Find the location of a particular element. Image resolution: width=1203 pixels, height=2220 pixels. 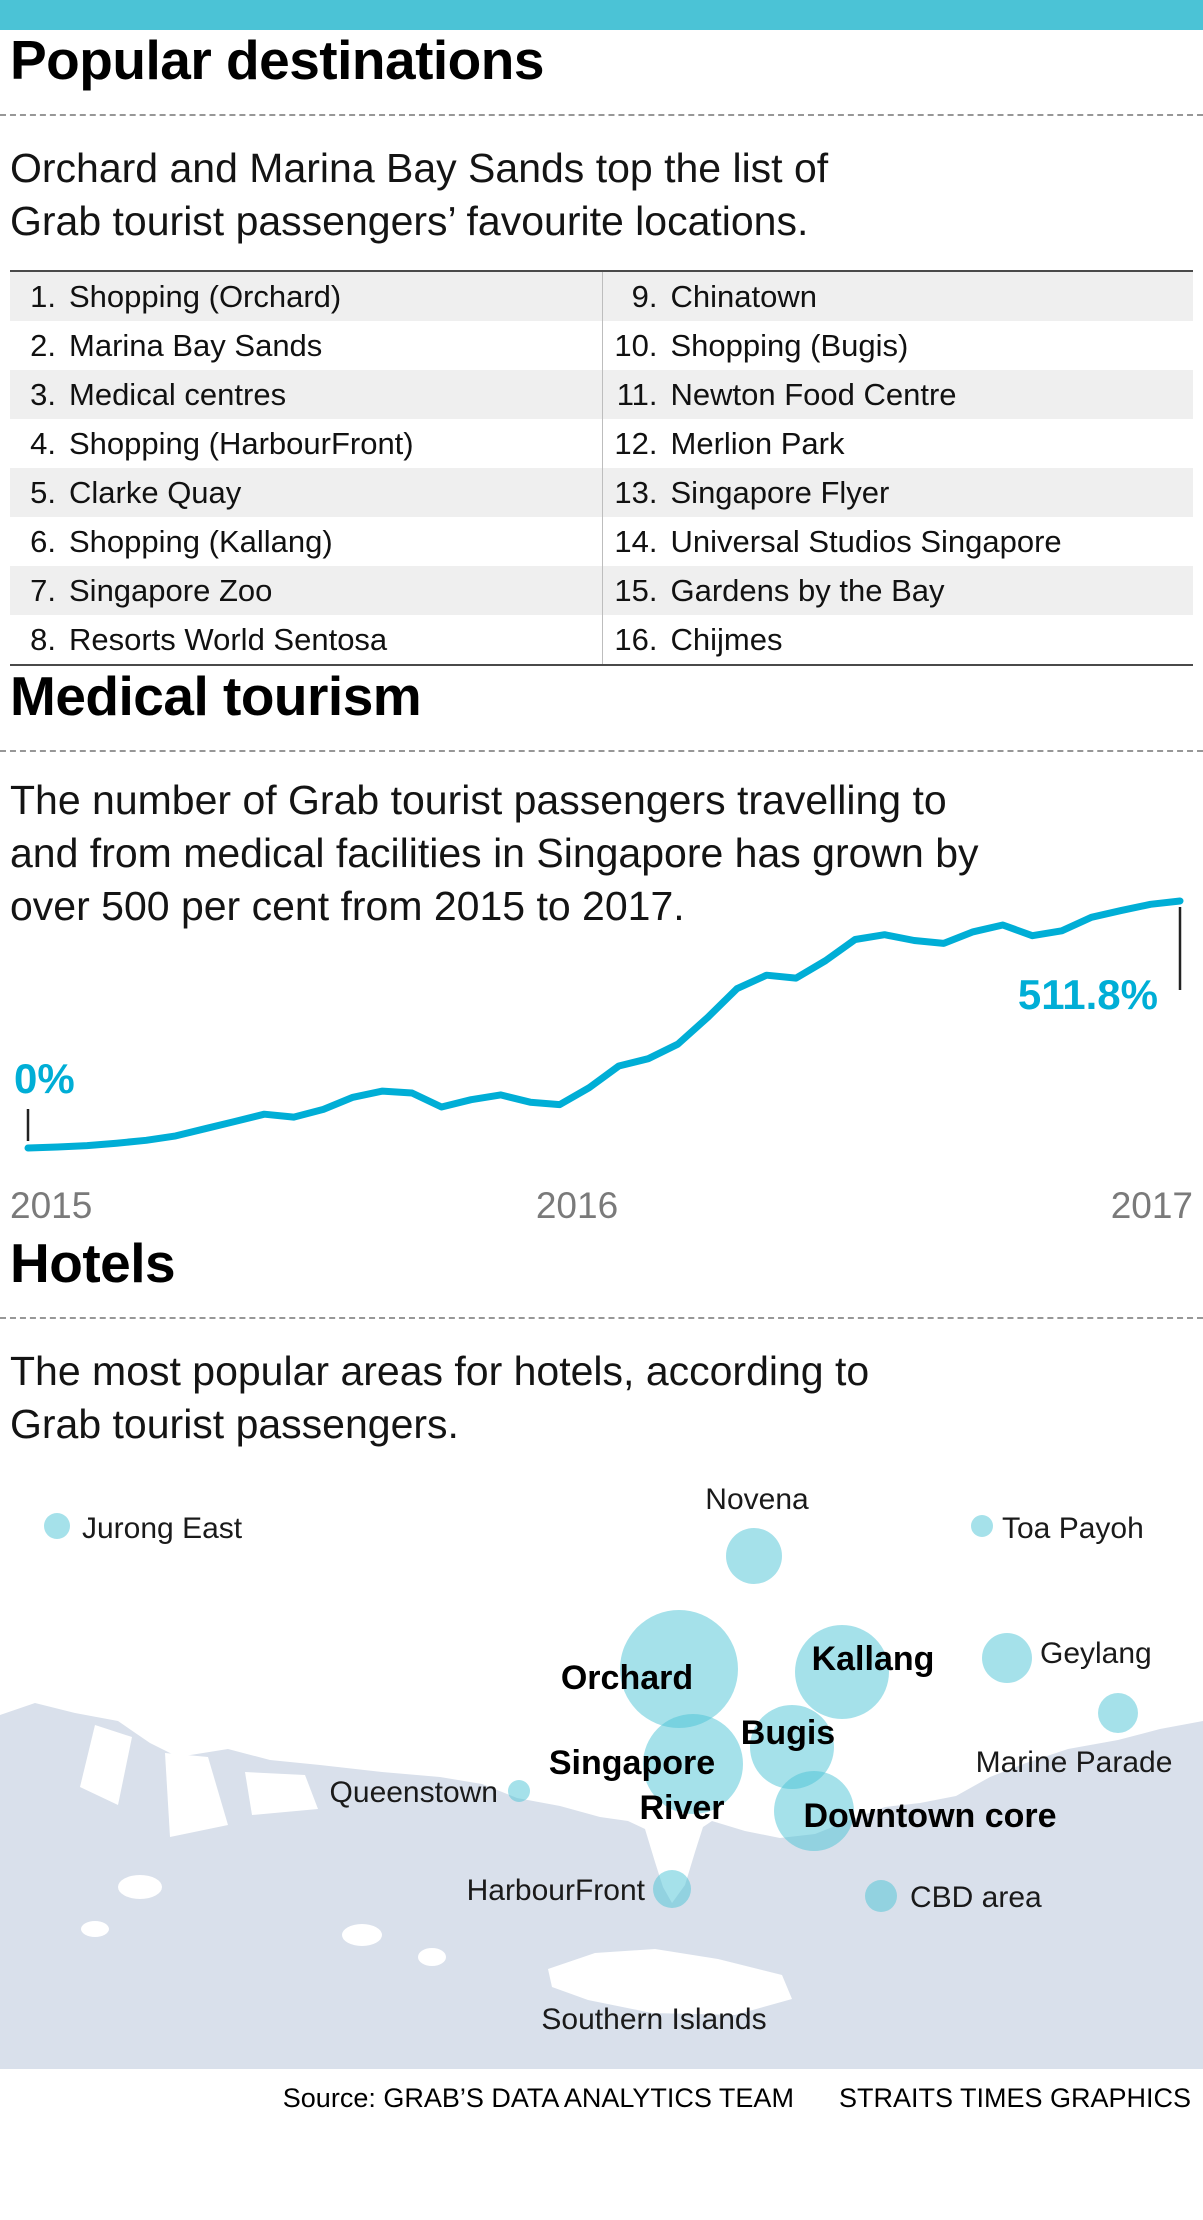

destination-item: 10. Shopping (Bugis) is located at coordinates (898, 346).